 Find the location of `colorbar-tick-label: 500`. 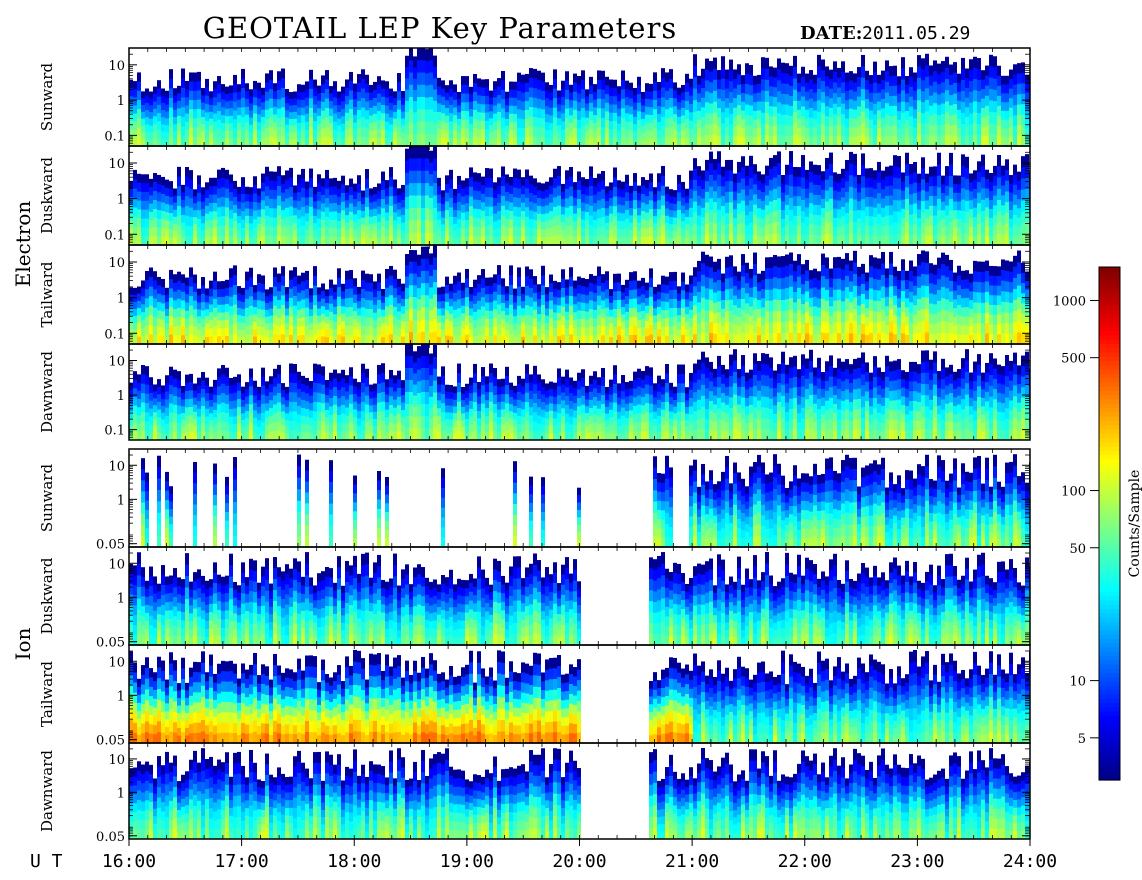

colorbar-tick-label: 500 is located at coordinates (1073, 359).